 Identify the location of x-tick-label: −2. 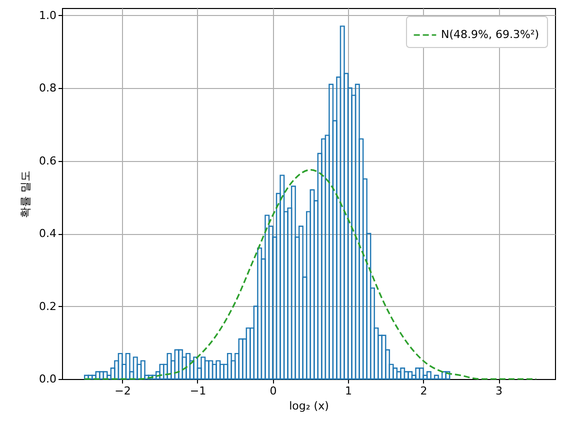
(122, 391).